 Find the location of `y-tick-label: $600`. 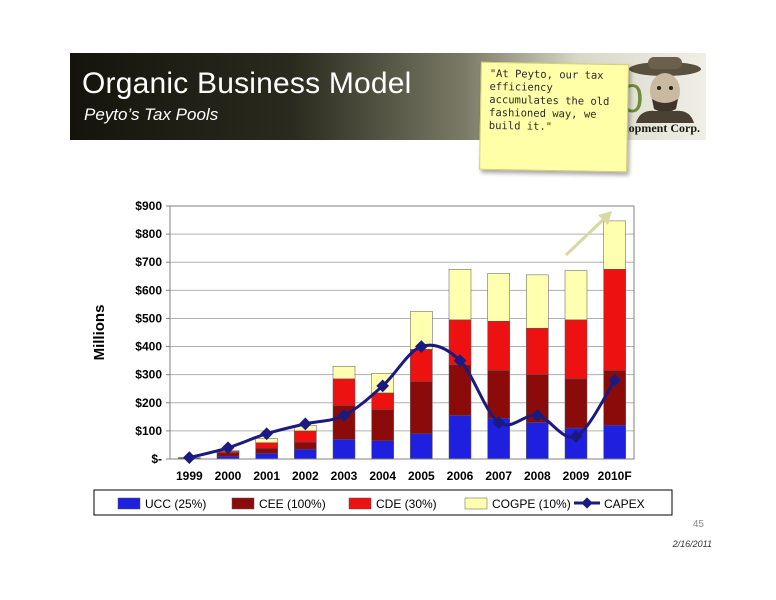

y-tick-label: $600 is located at coordinates (148, 290).